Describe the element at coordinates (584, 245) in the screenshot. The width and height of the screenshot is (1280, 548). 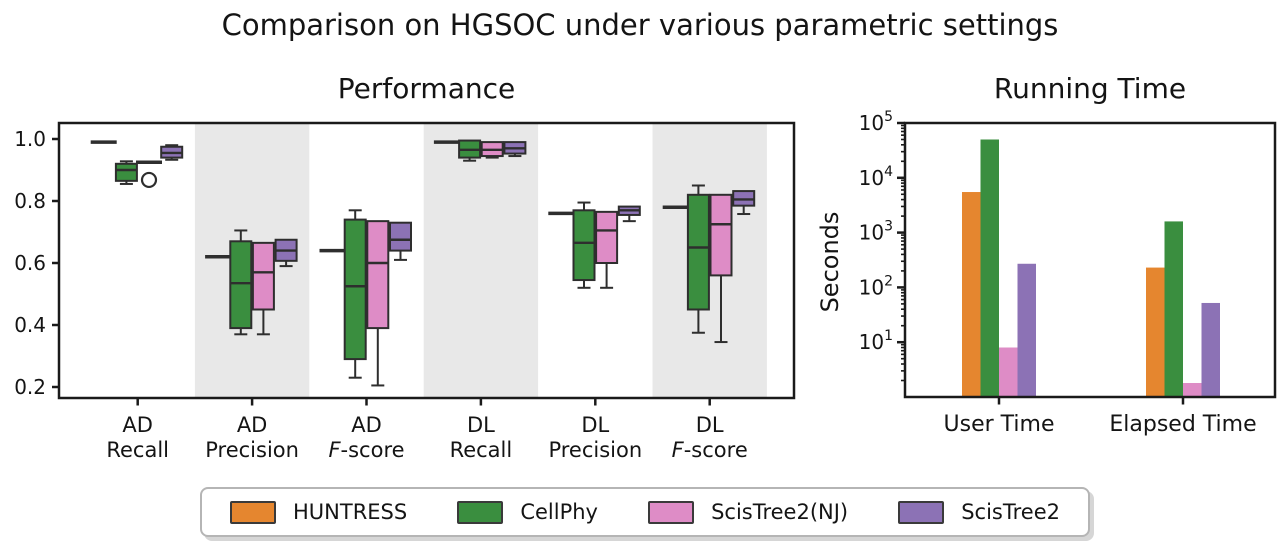
I see `box-cellphy-dl-precision` at that location.